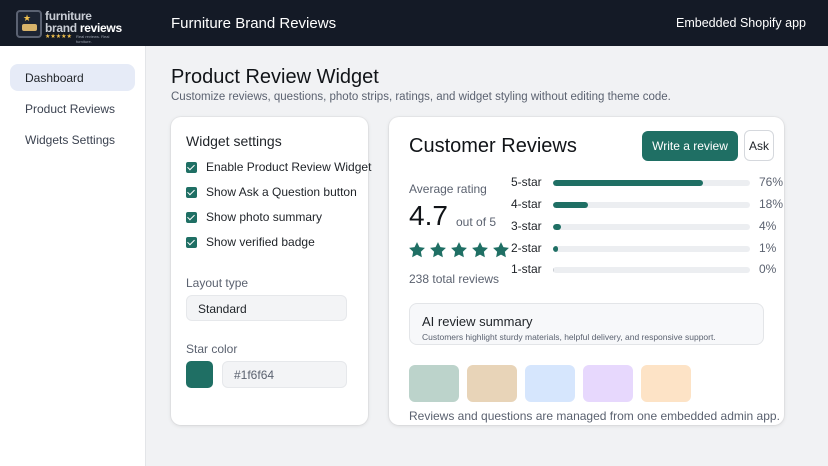  I want to click on rating-bar-percent: 1%, so click(768, 248).